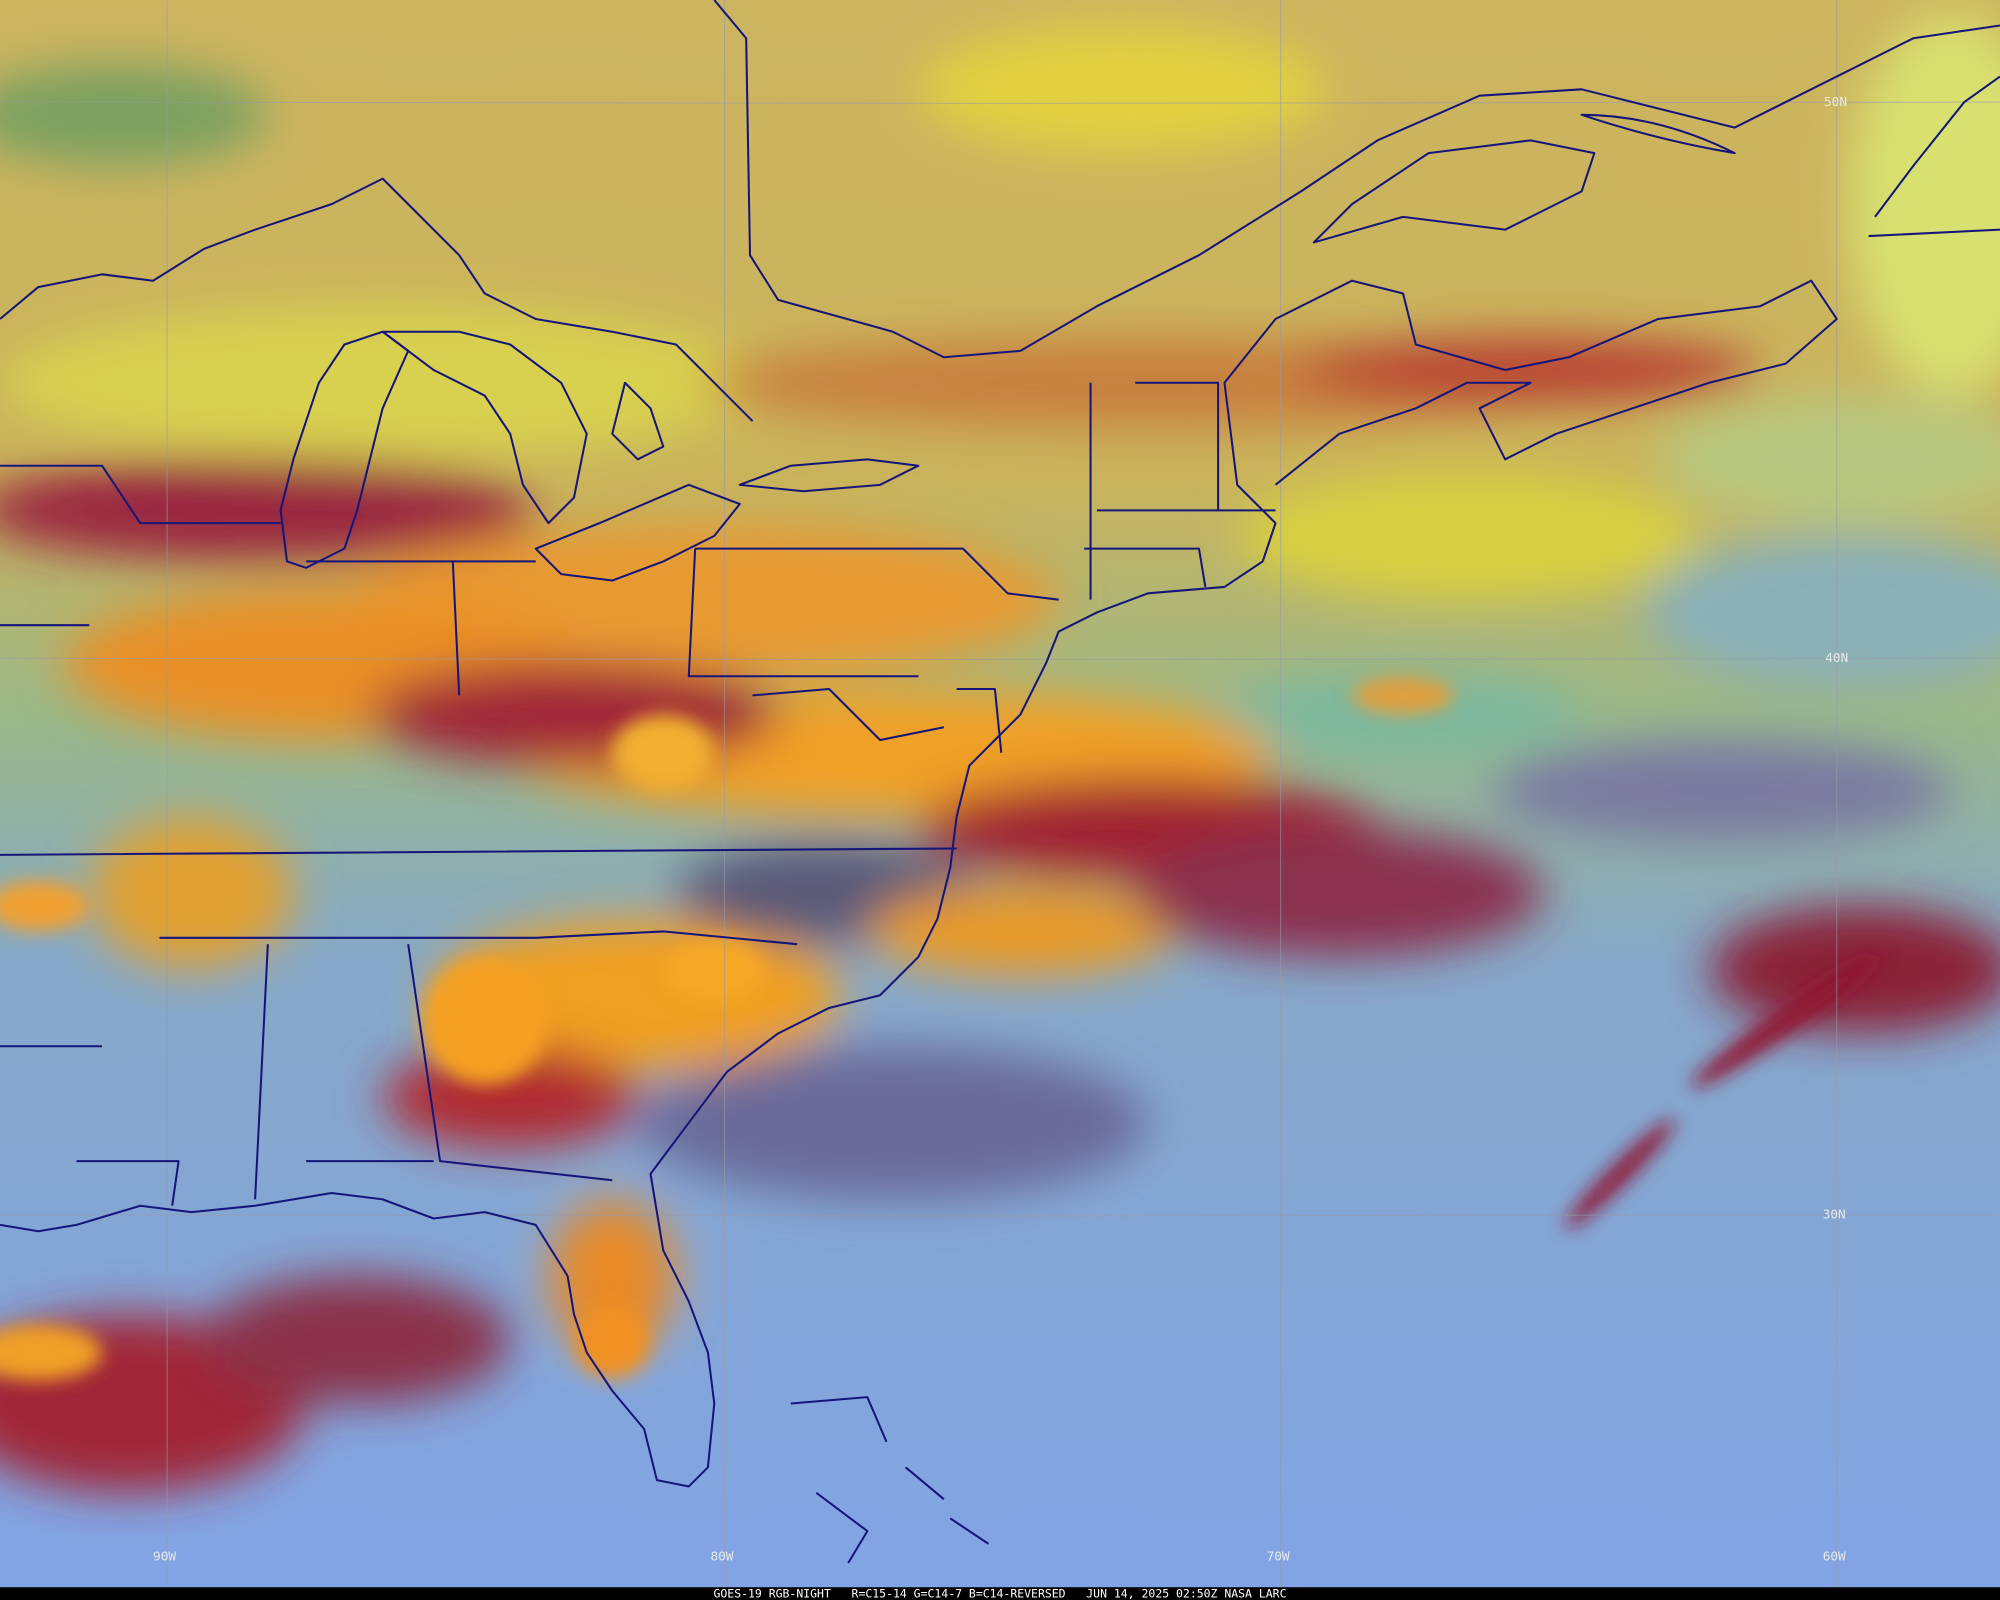 Image resolution: width=2000 pixels, height=1600 pixels. What do you see at coordinates (164, 1556) in the screenshot?
I see `lon-label: 90W` at bounding box center [164, 1556].